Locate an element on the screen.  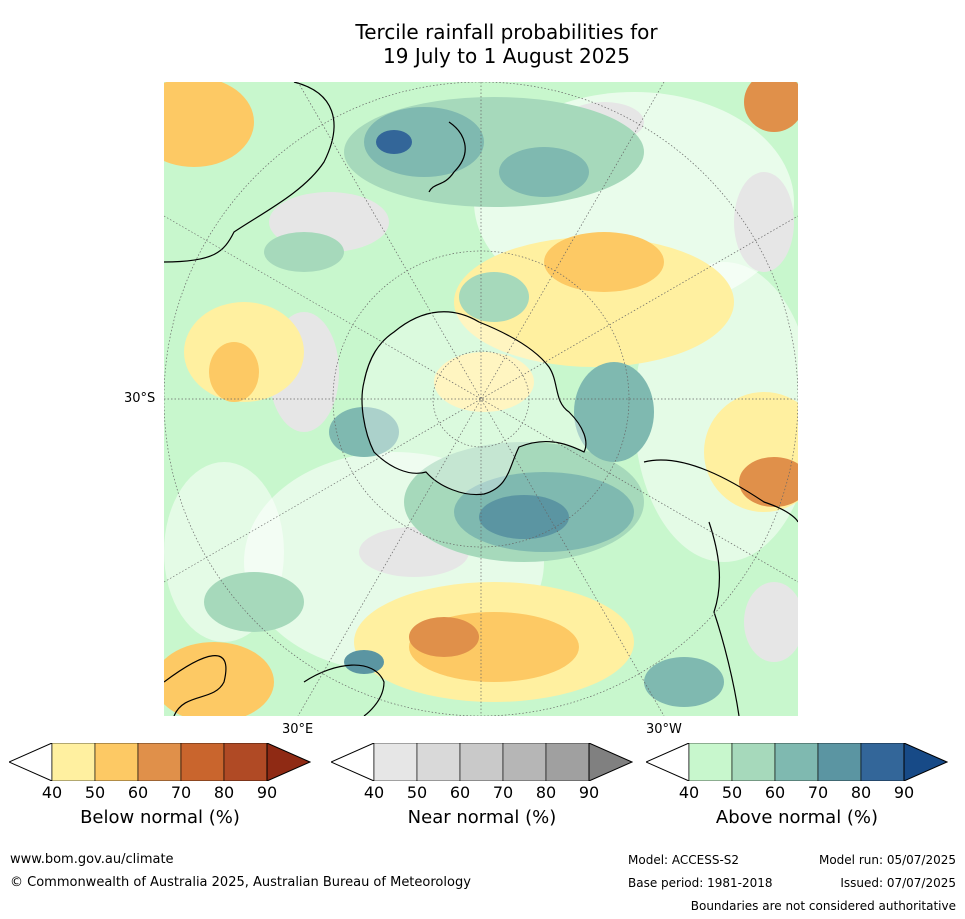
near-tick-80: 80 is located at coordinates (546, 792).